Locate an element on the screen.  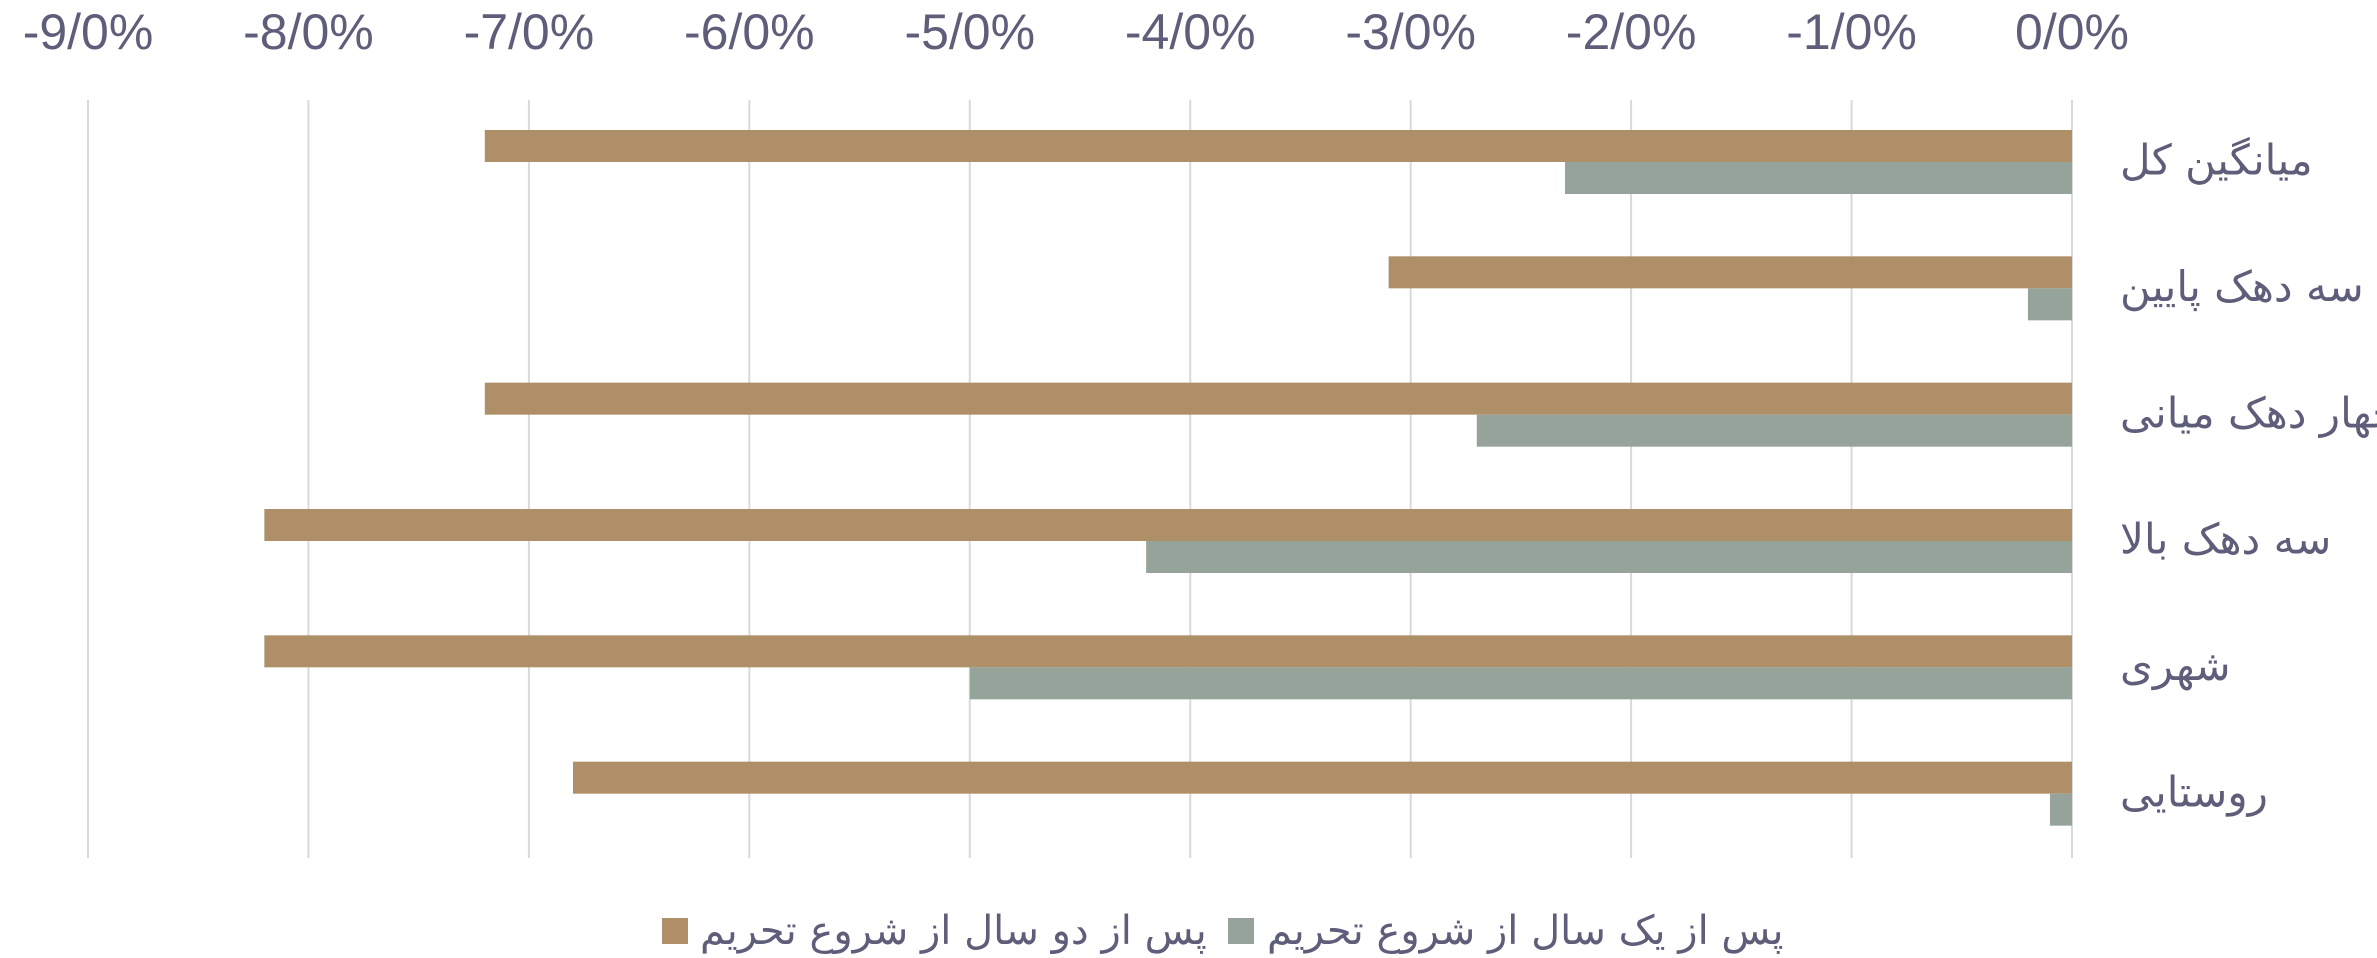
category-label: سه دهک بالا is located at coordinates (2225, 539).